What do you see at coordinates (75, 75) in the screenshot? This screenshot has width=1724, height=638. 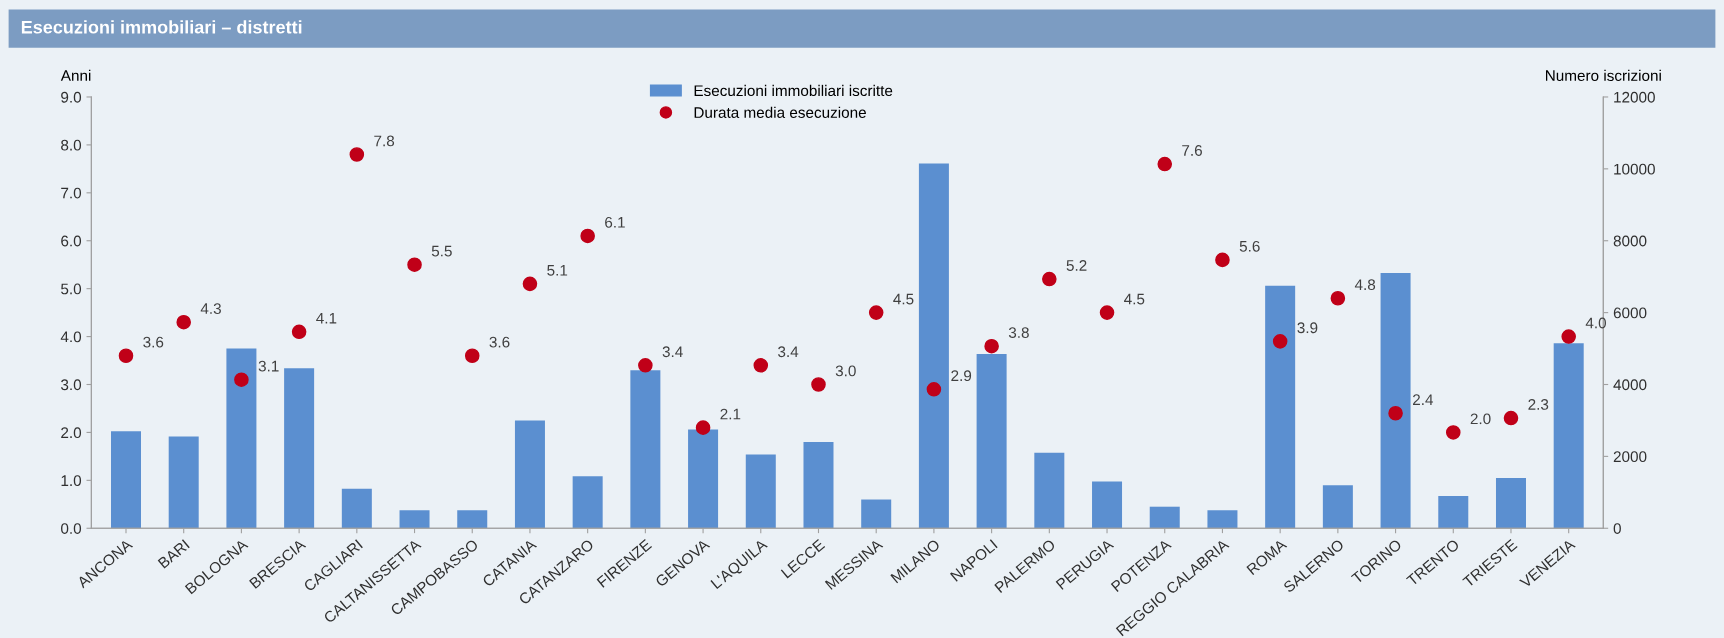 I see `y-axis-title: Anni` at bounding box center [75, 75].